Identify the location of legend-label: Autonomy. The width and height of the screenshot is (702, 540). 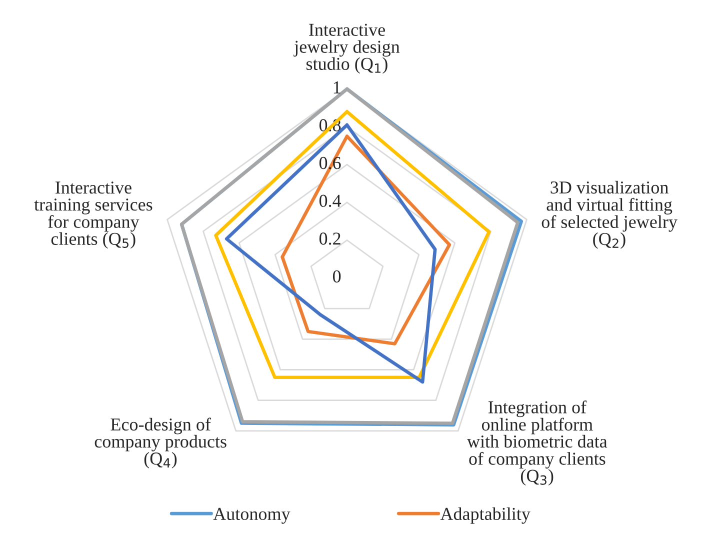
(251, 516).